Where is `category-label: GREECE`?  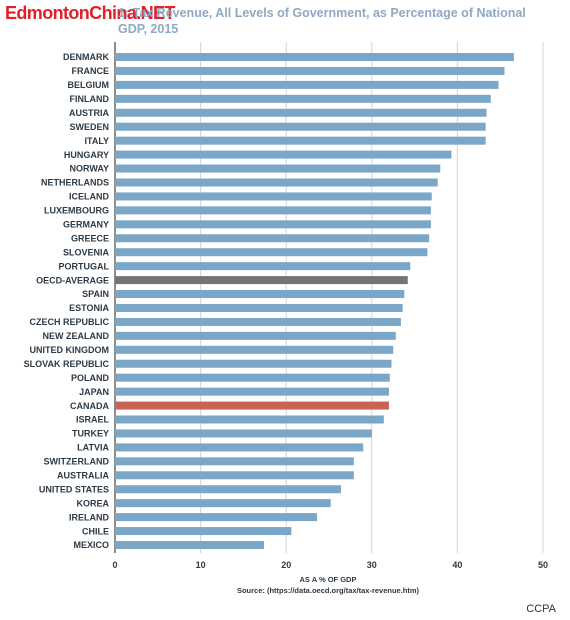 category-label: GREECE is located at coordinates (90, 238).